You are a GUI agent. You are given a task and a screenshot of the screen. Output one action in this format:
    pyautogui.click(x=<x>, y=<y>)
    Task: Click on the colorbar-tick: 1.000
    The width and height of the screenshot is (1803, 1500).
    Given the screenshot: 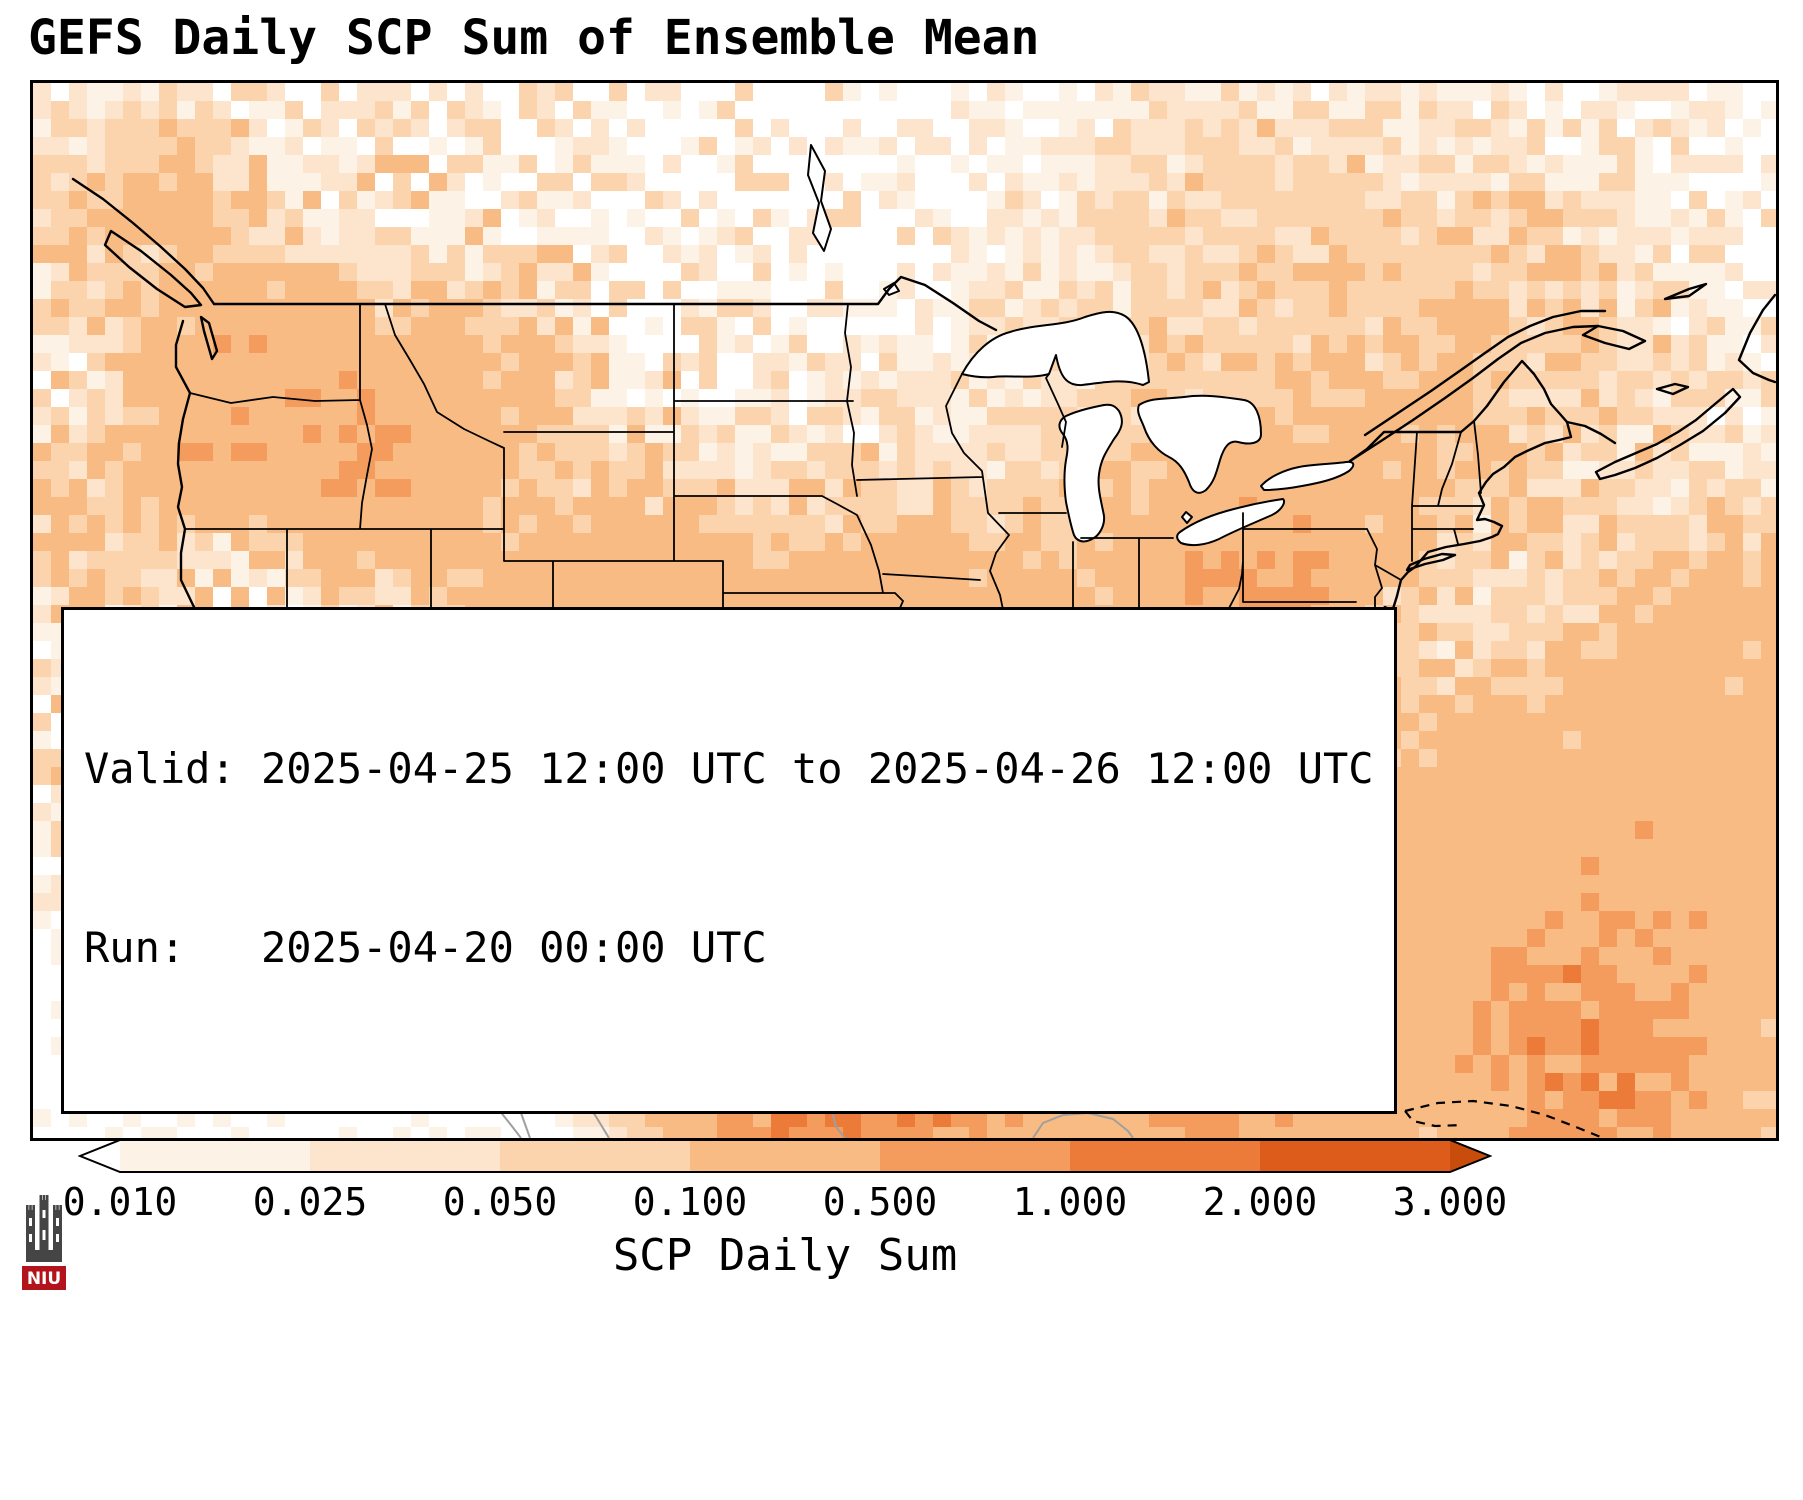 What is the action you would take?
    pyautogui.click(x=1070, y=1202)
    